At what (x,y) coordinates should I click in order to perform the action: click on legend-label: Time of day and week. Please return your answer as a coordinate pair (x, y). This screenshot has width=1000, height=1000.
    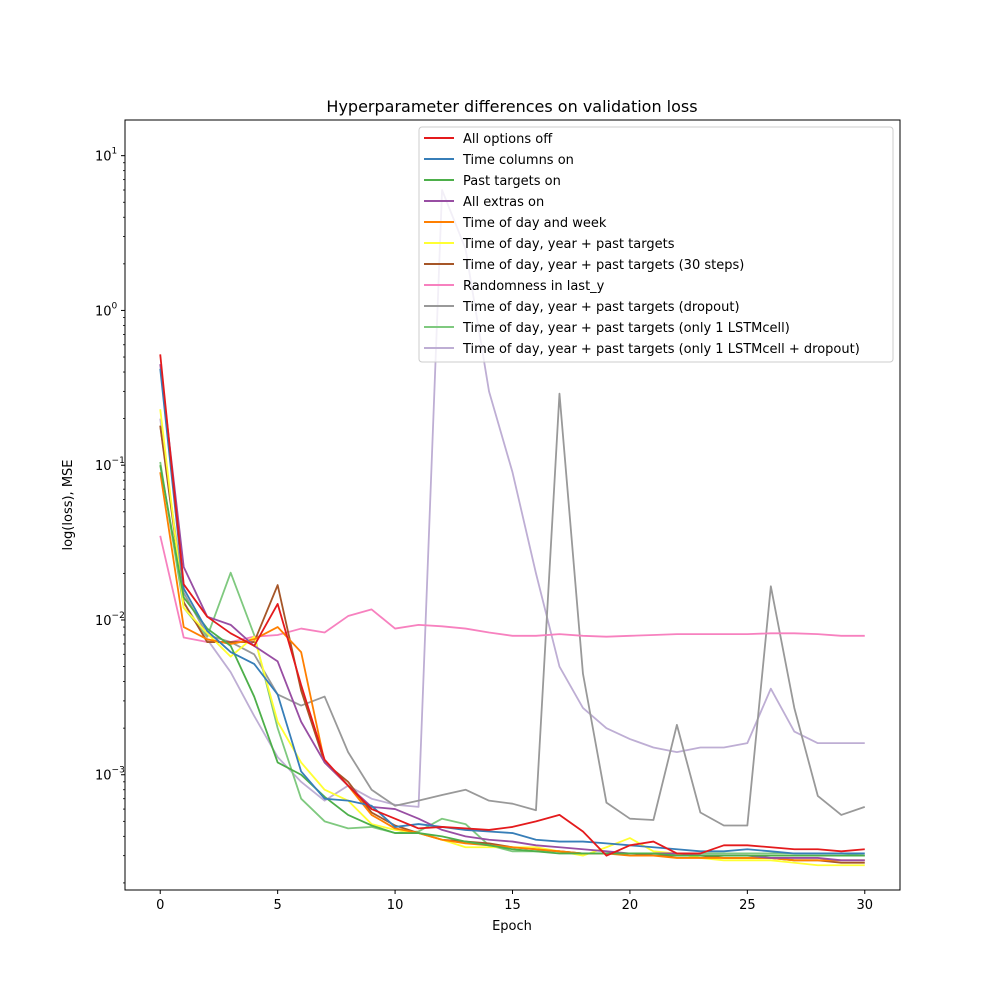
    Looking at the image, I should click on (534, 223).